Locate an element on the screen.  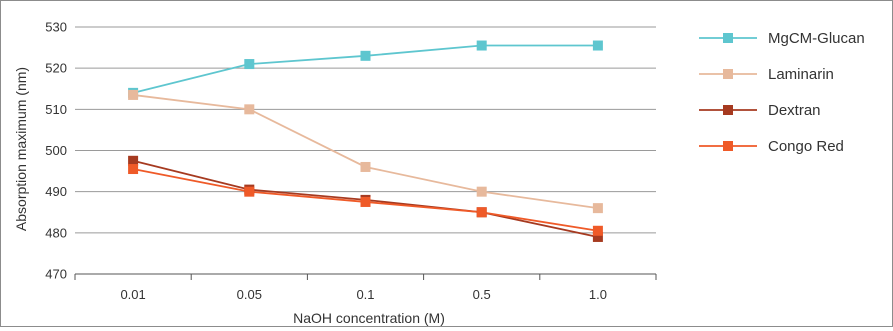
x-tick-labels: 0.01 0.05 0.1 0.5 1.0 is located at coordinates (363, 294).